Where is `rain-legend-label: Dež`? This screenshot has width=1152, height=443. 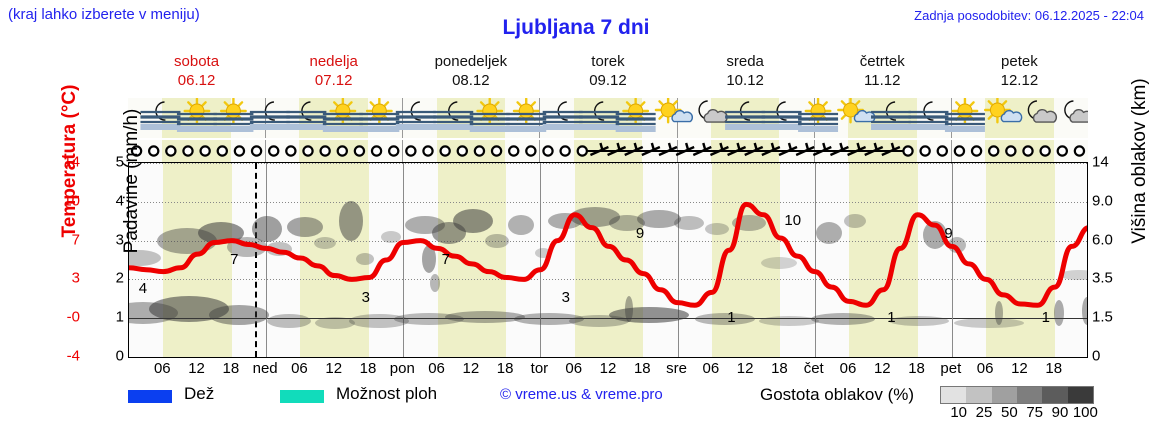
rain-legend-label: Dež is located at coordinates (199, 393).